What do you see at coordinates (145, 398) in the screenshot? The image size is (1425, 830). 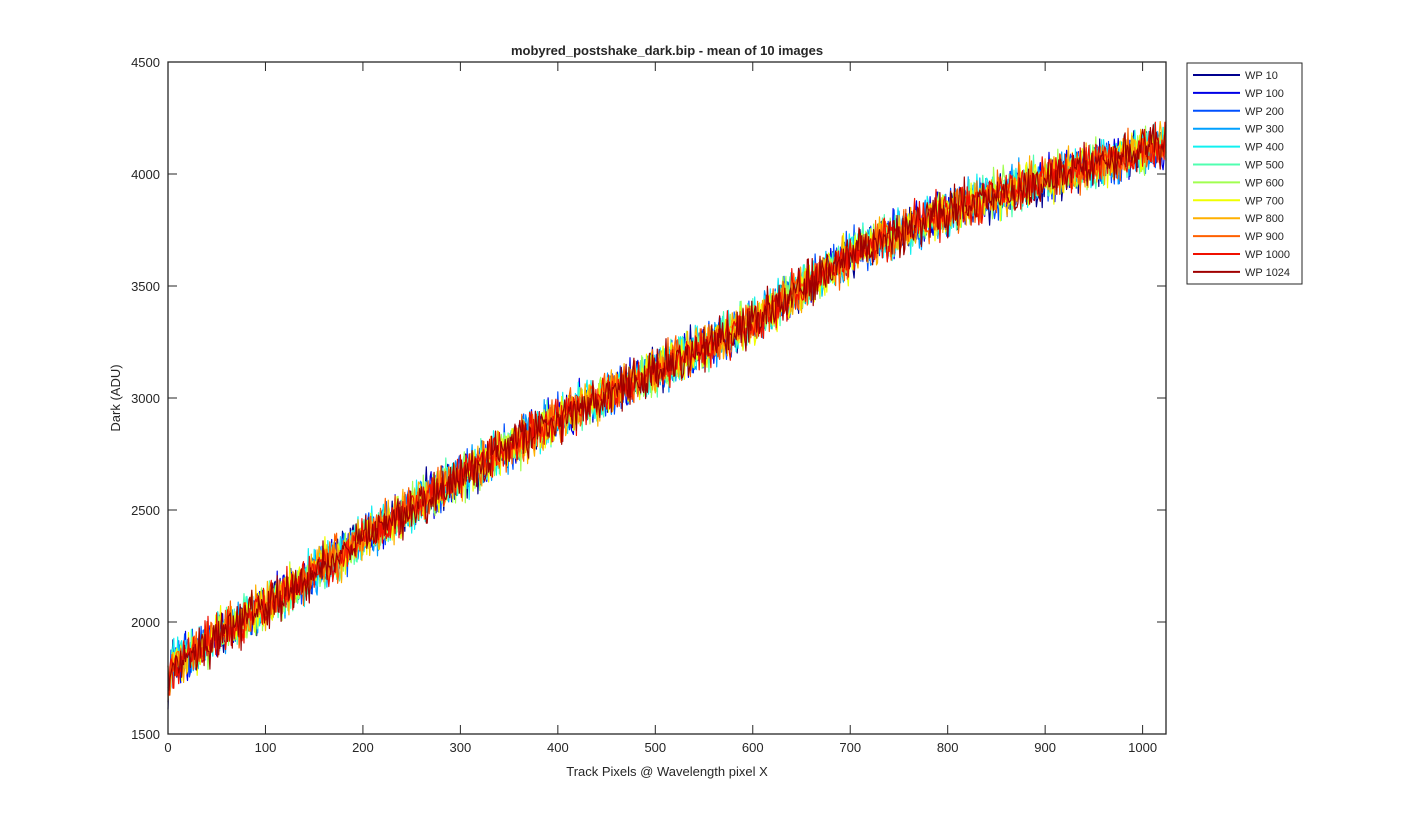 I see `y-tick-label: 3000` at bounding box center [145, 398].